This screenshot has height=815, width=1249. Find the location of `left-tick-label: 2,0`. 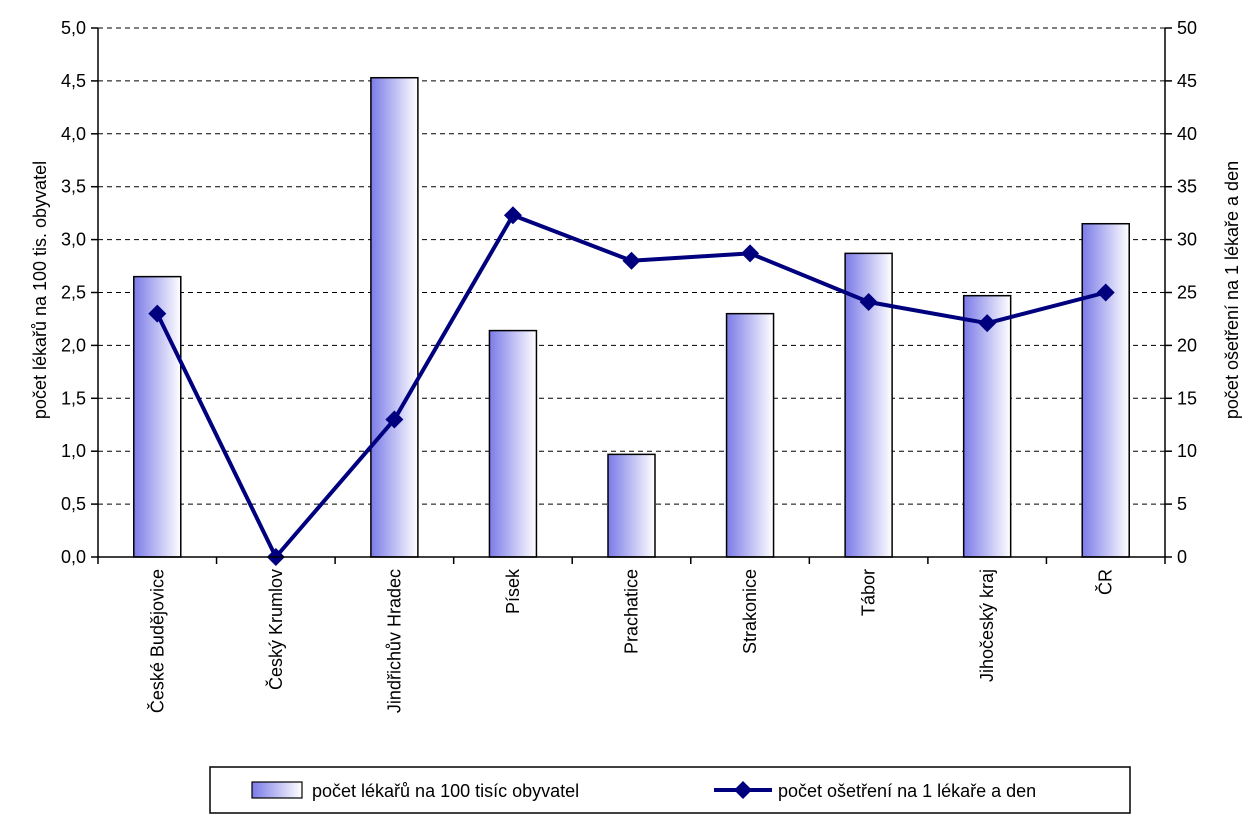

left-tick-label: 2,0 is located at coordinates (73, 345).